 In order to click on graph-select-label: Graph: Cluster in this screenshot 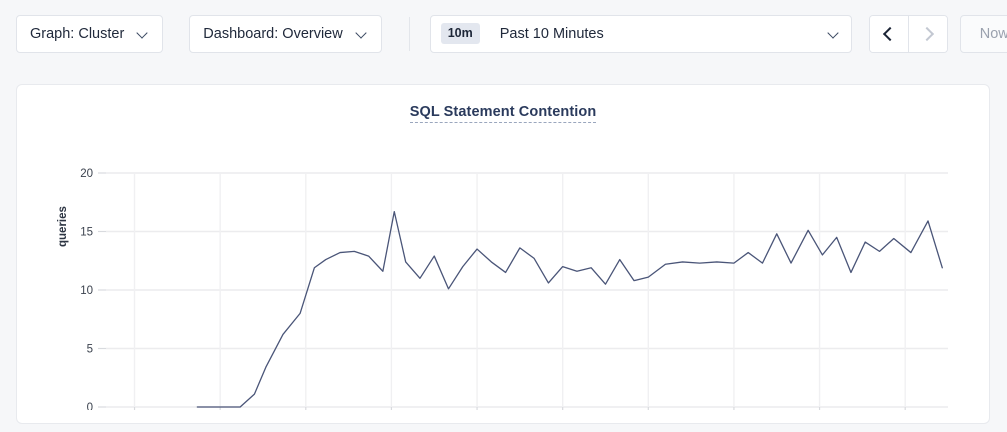, I will do `click(77, 33)`.